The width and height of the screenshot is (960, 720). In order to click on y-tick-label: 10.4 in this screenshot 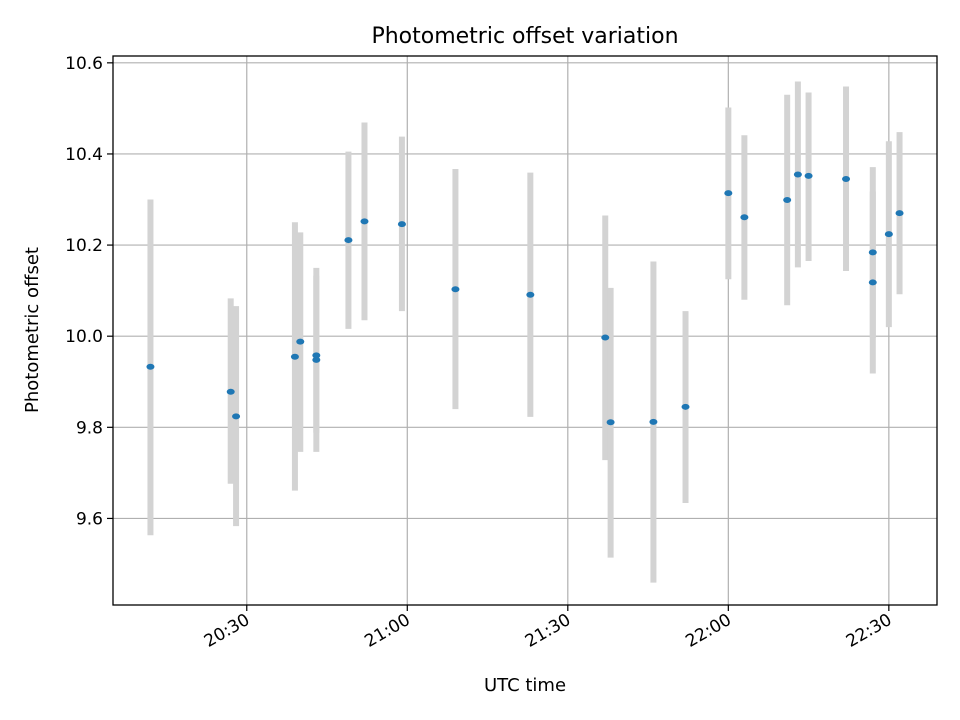, I will do `click(84, 155)`.